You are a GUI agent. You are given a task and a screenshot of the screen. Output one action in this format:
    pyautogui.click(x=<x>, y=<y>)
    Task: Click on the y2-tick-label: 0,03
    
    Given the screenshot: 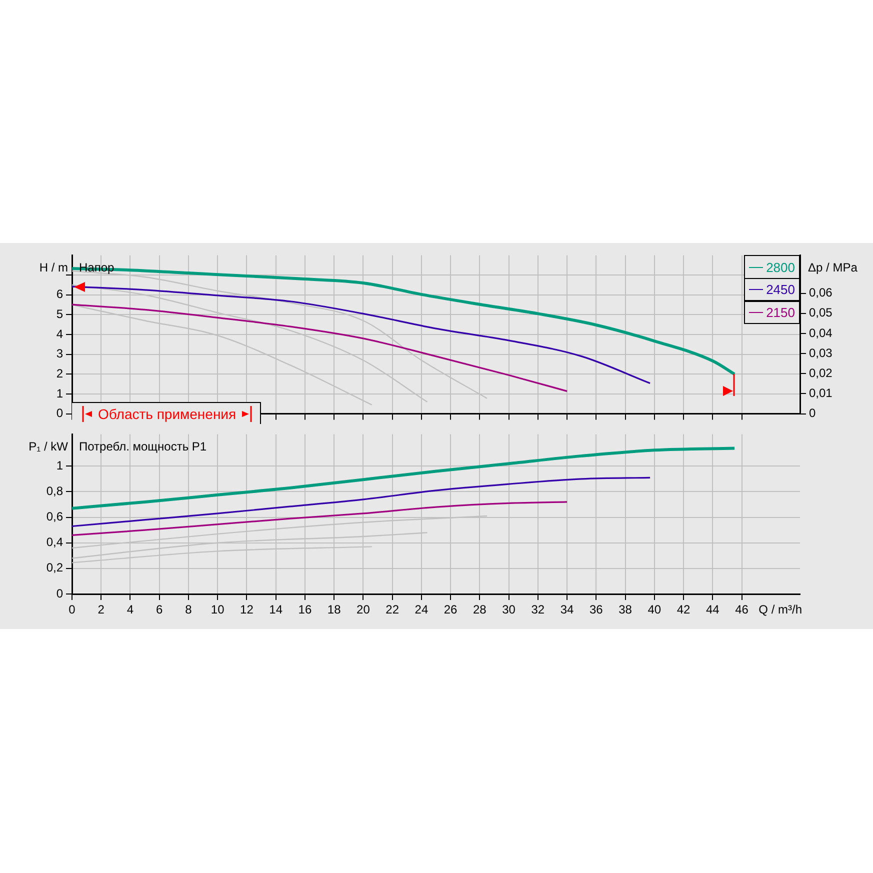 What is the action you would take?
    pyautogui.click(x=821, y=353)
    